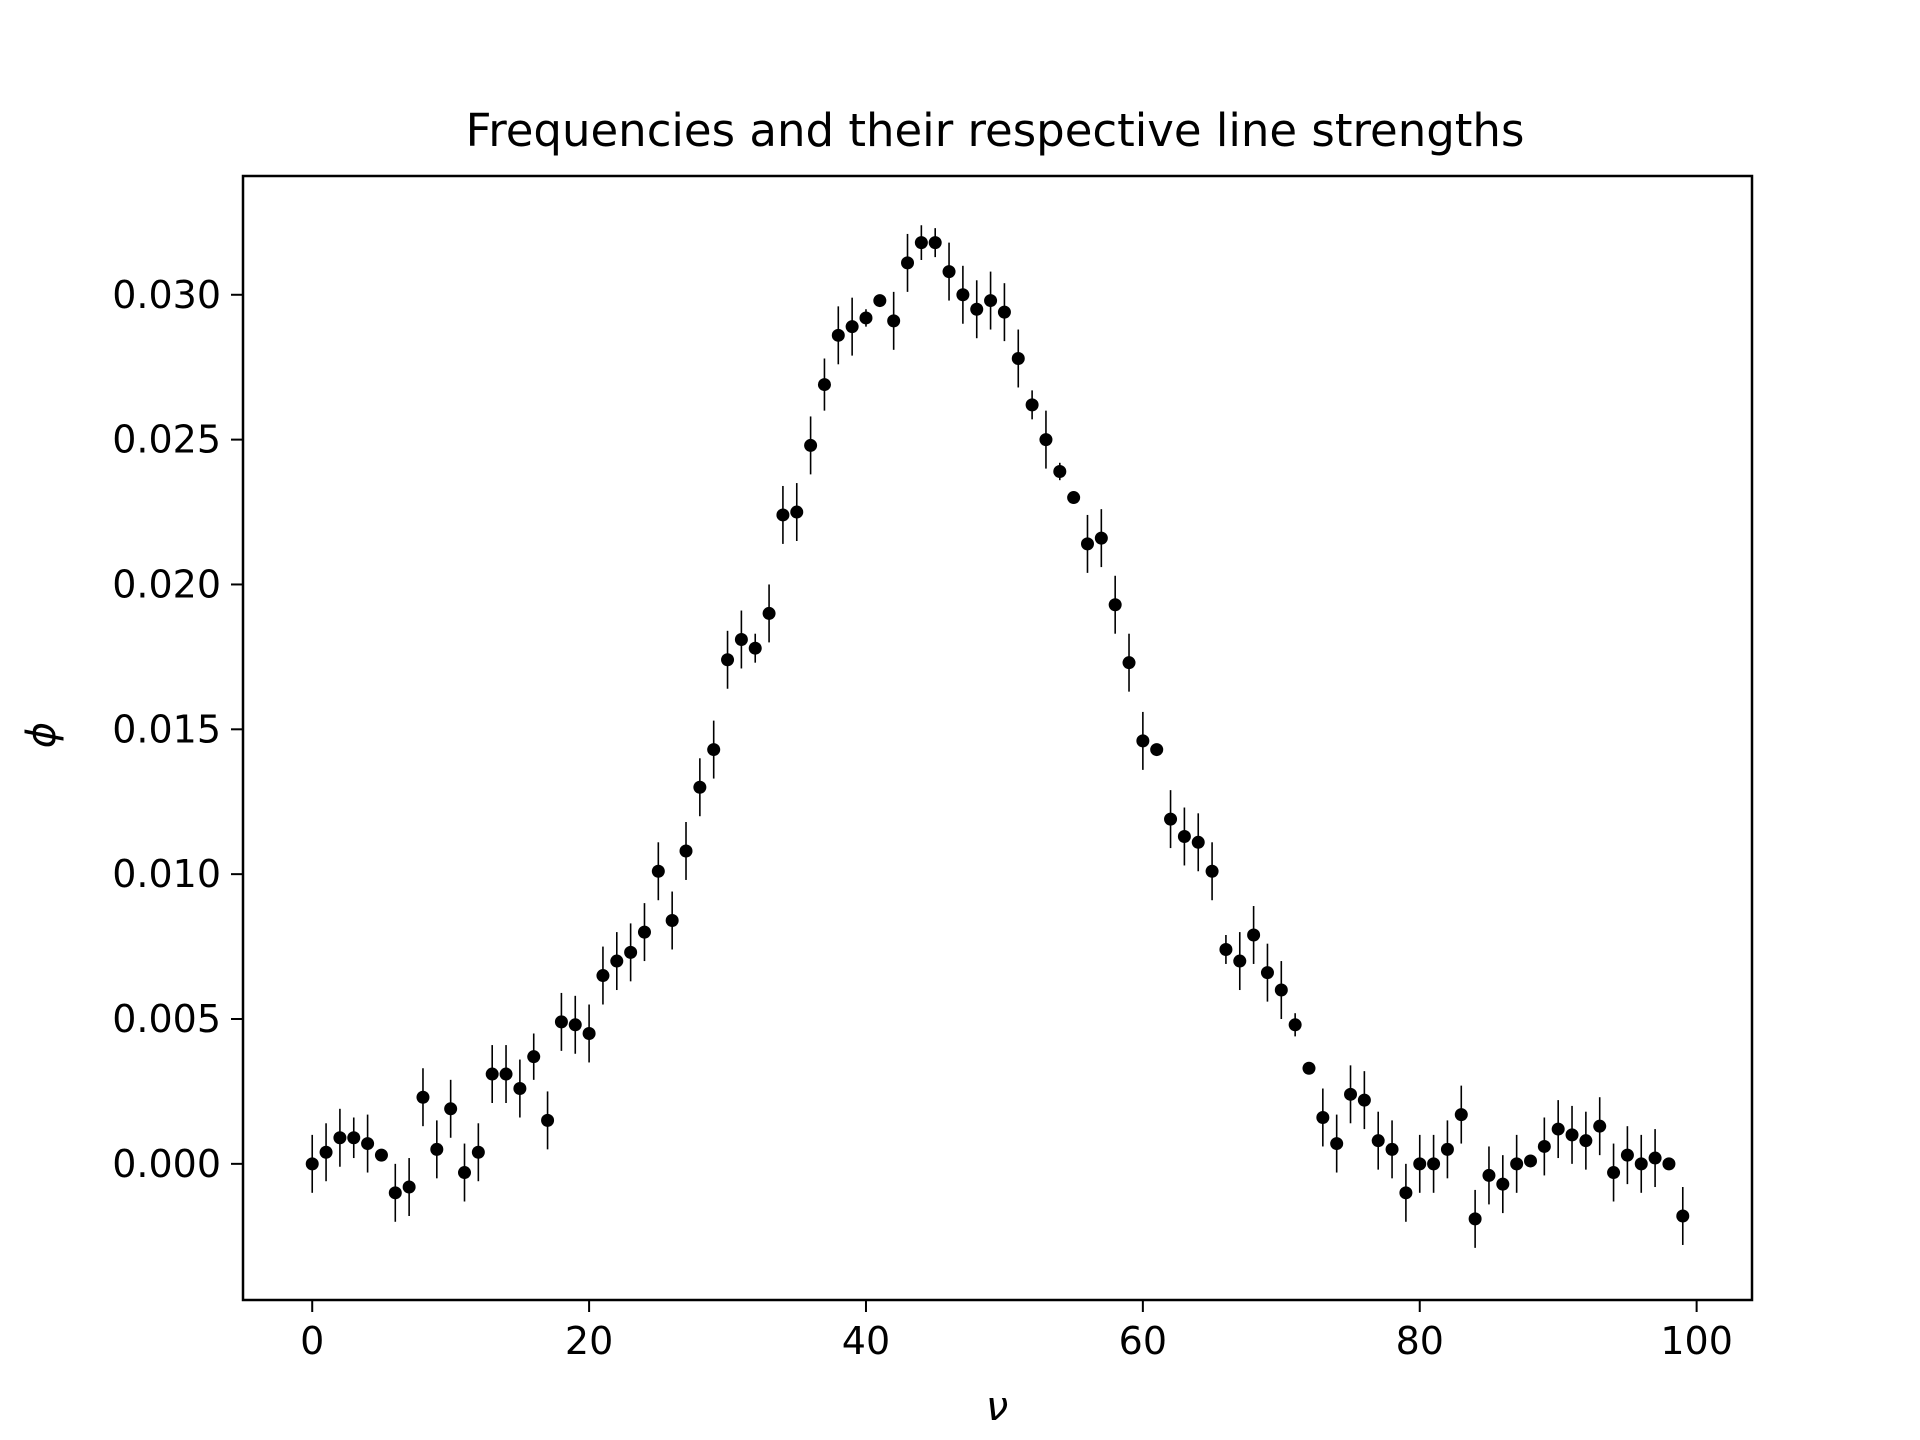 Image resolution: width=1920 pixels, height=1440 pixels. I want to click on x-tick-label: 80, so click(1420, 1341).